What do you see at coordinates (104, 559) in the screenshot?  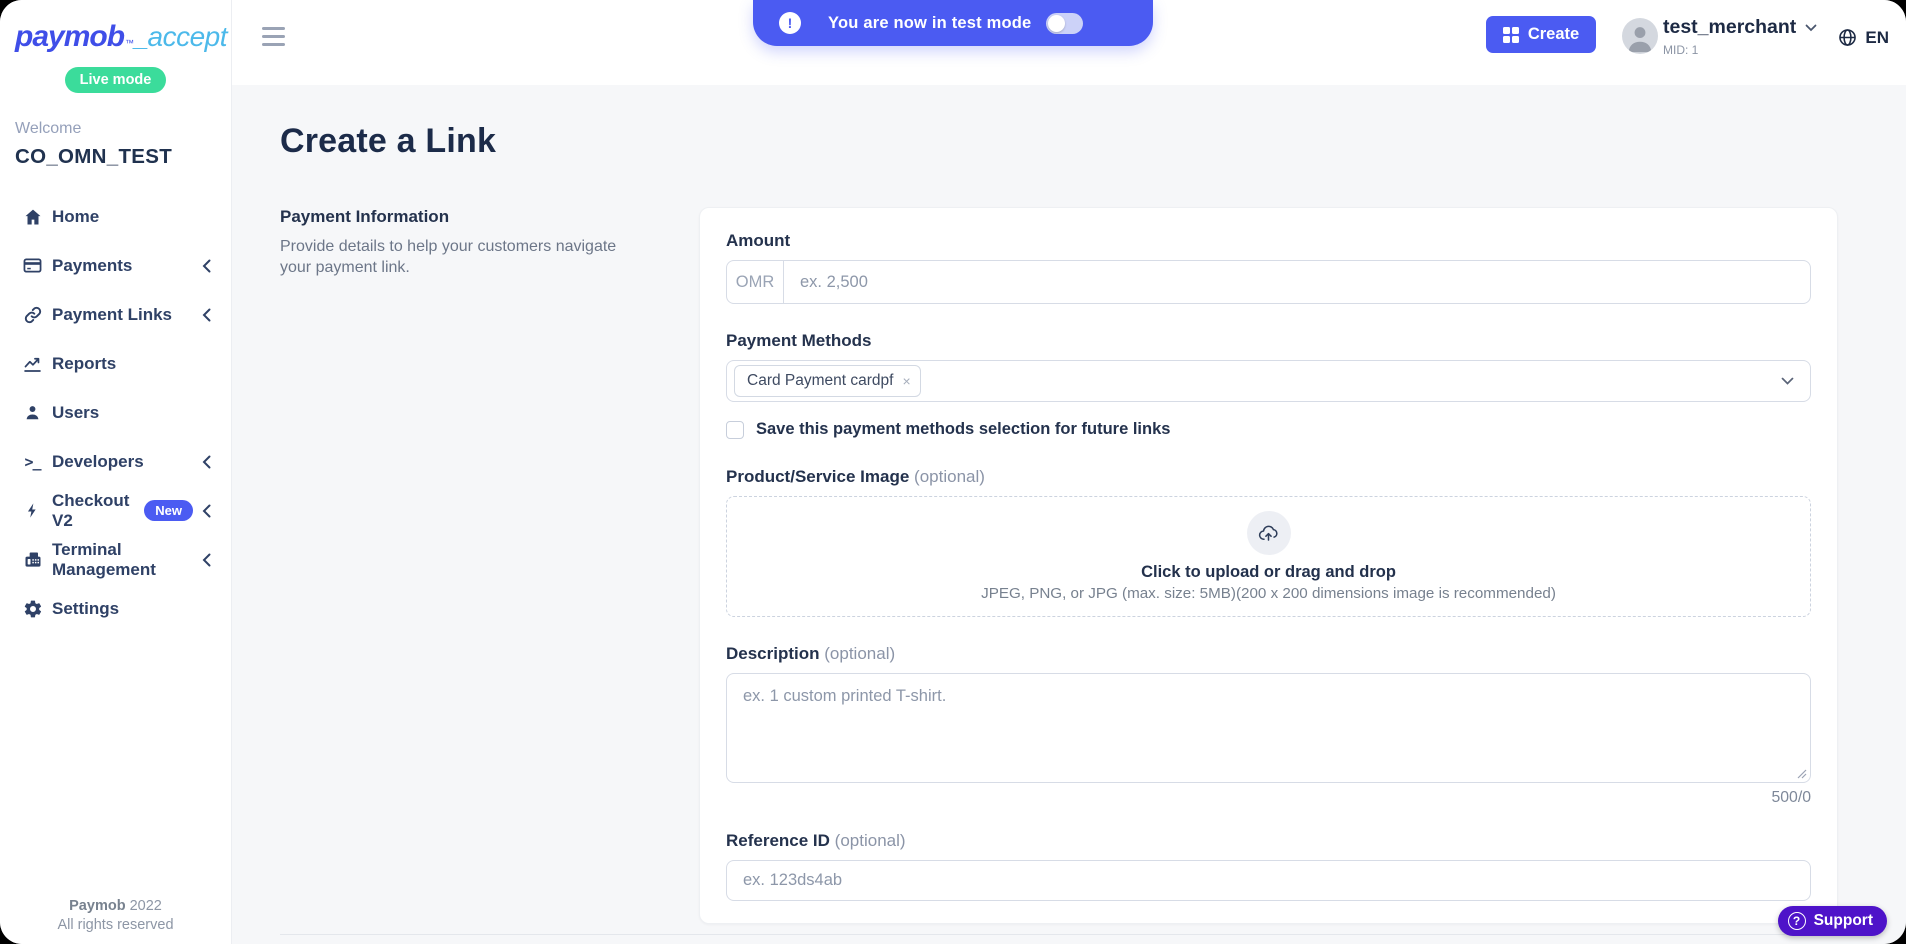 I see `sidebar-item-label: Terminal Management` at bounding box center [104, 559].